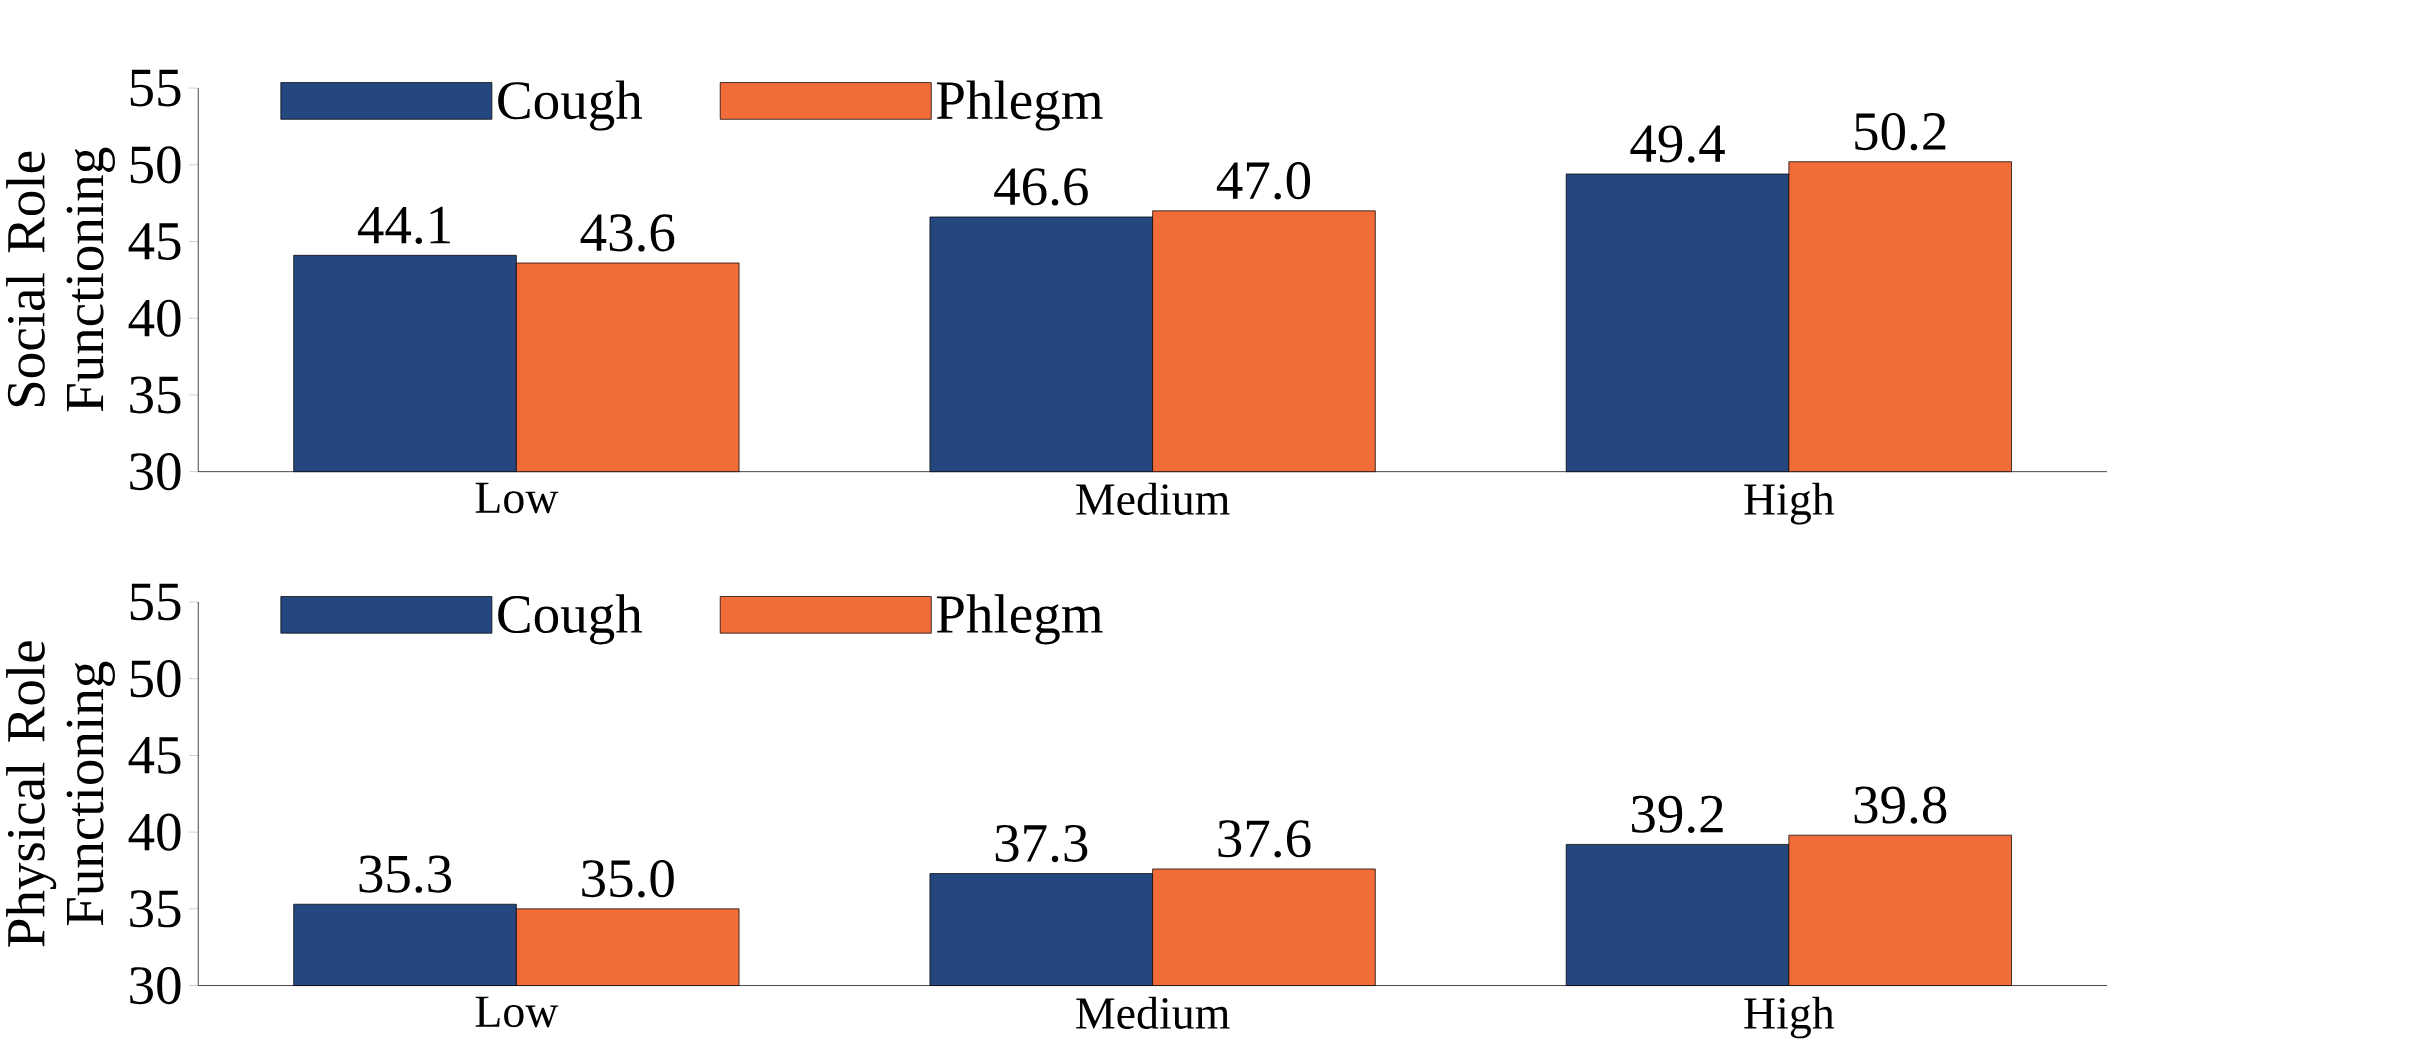  Describe the element at coordinates (1677, 144) in the screenshot. I see `data-label: 49.4` at that location.